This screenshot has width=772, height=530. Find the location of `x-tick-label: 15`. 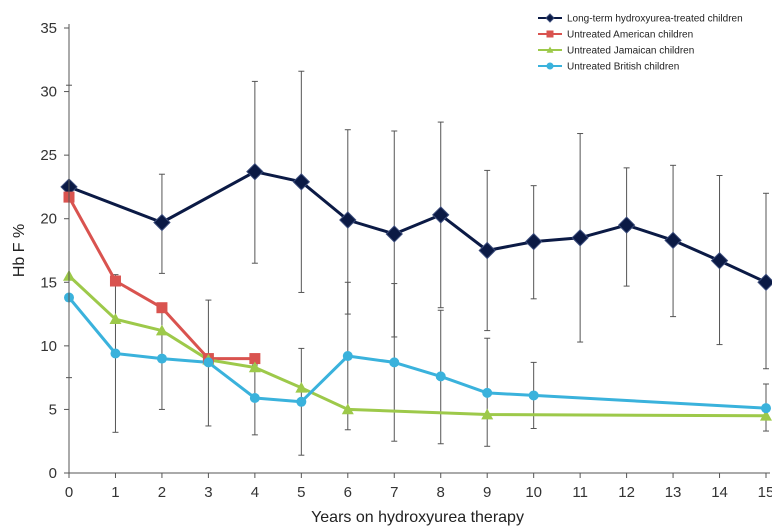

x-tick-label: 15 is located at coordinates (765, 492).